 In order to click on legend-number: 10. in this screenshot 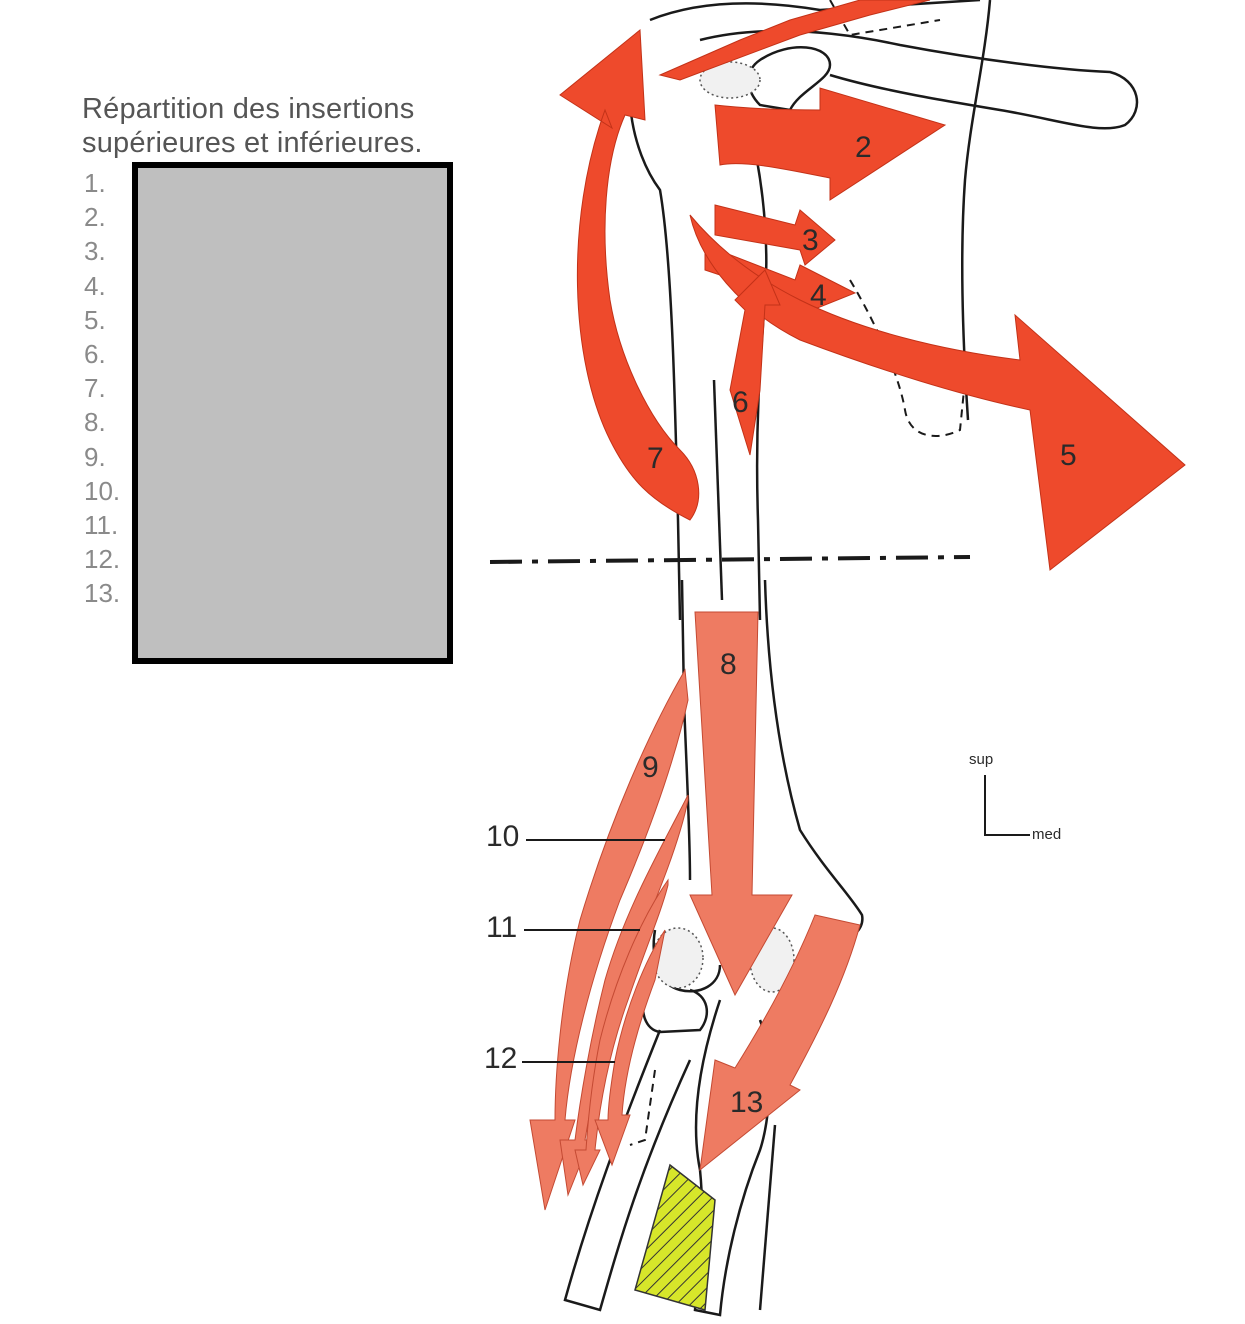, I will do `click(102, 490)`.